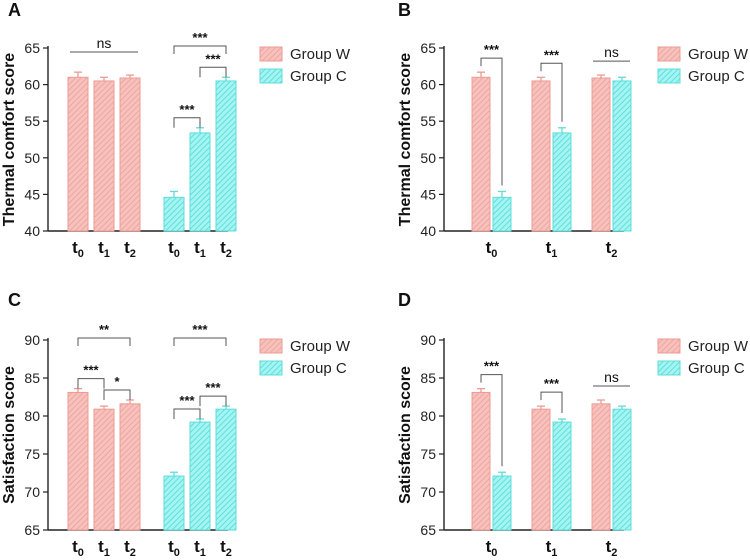 This screenshot has width=750, height=560. I want to click on panel-letter: B, so click(404, 10).